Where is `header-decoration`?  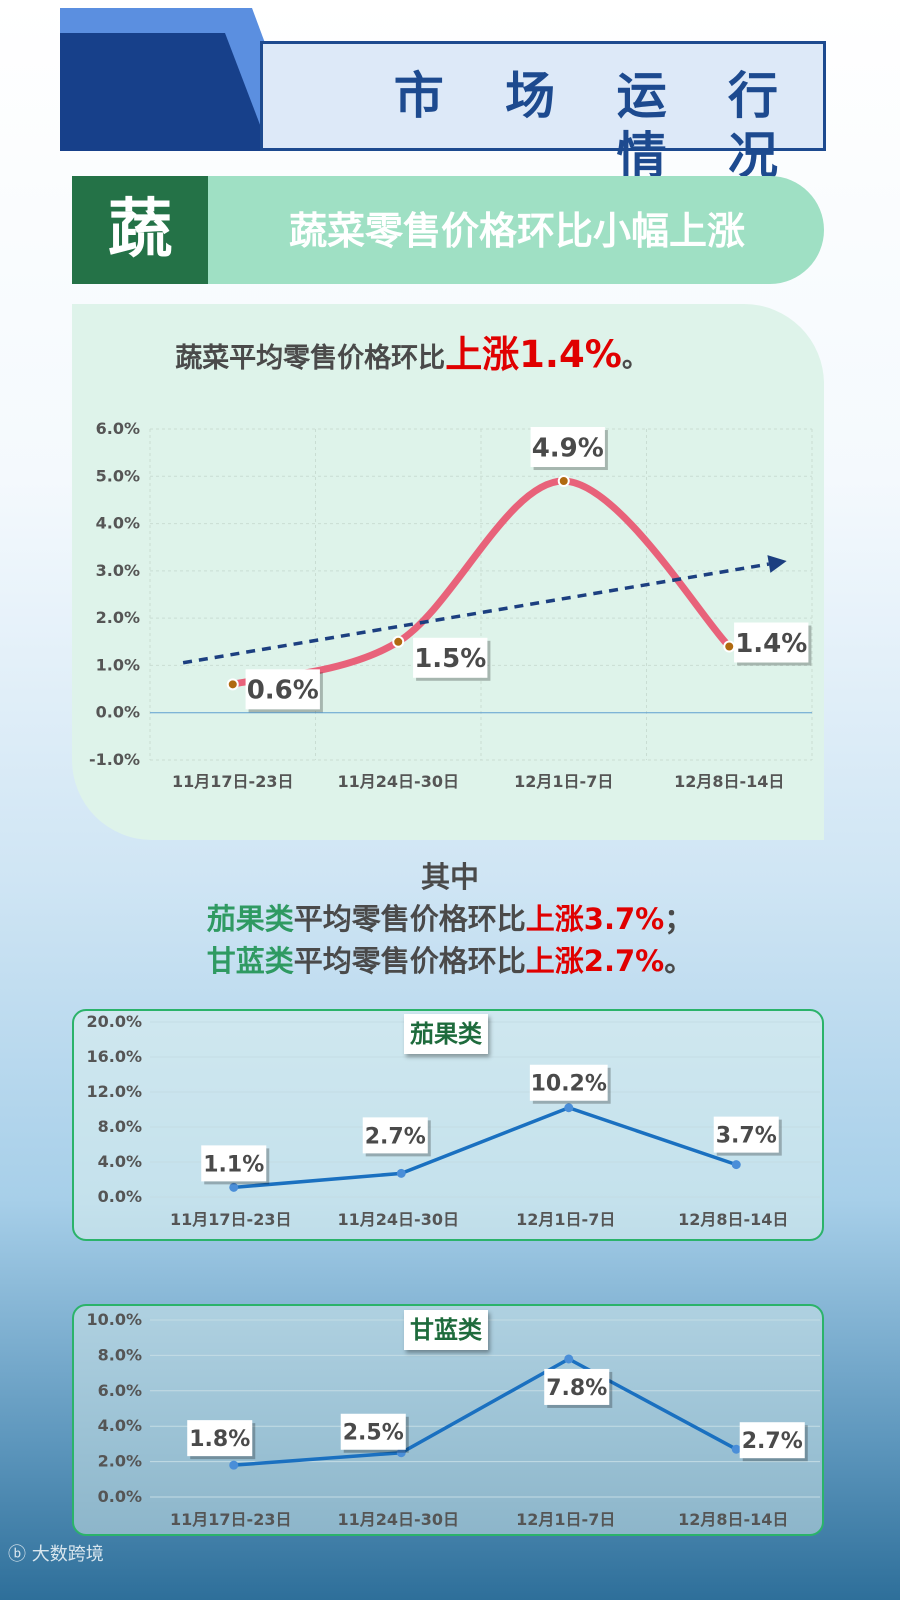
header-decoration is located at coordinates (182, 79).